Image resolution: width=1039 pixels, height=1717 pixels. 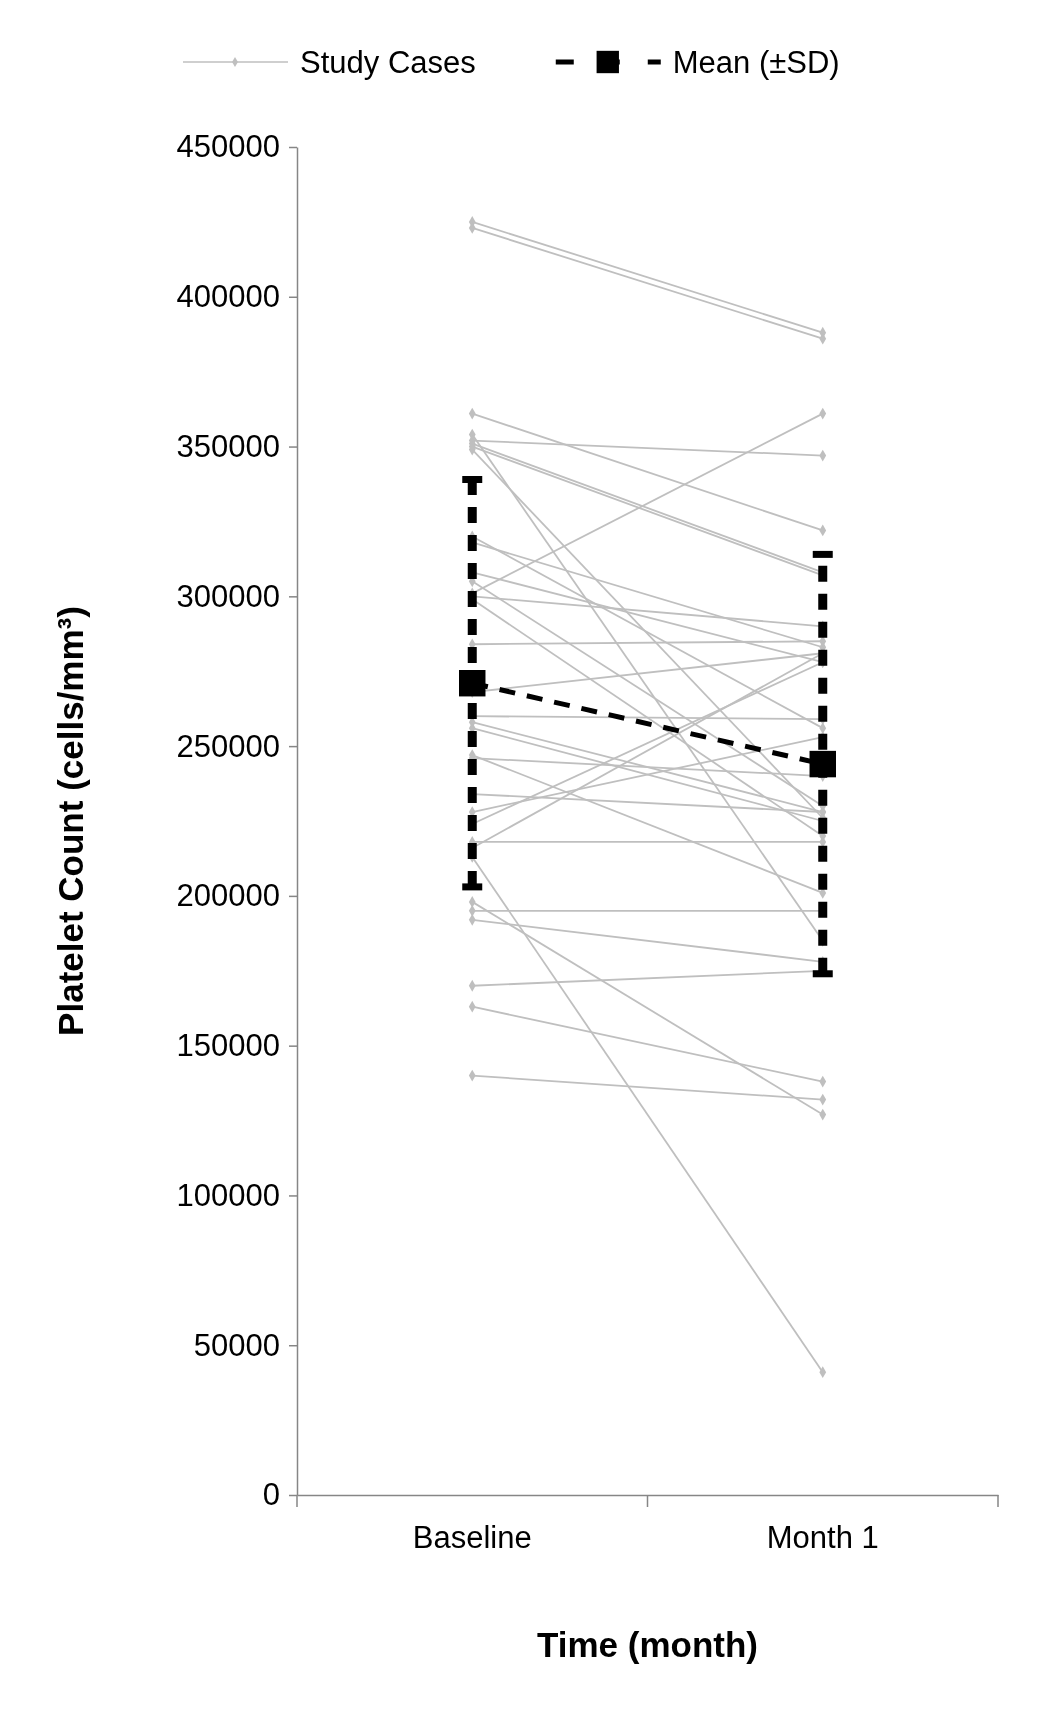 I want to click on legend-label: Study Cases, so click(x=388, y=62).